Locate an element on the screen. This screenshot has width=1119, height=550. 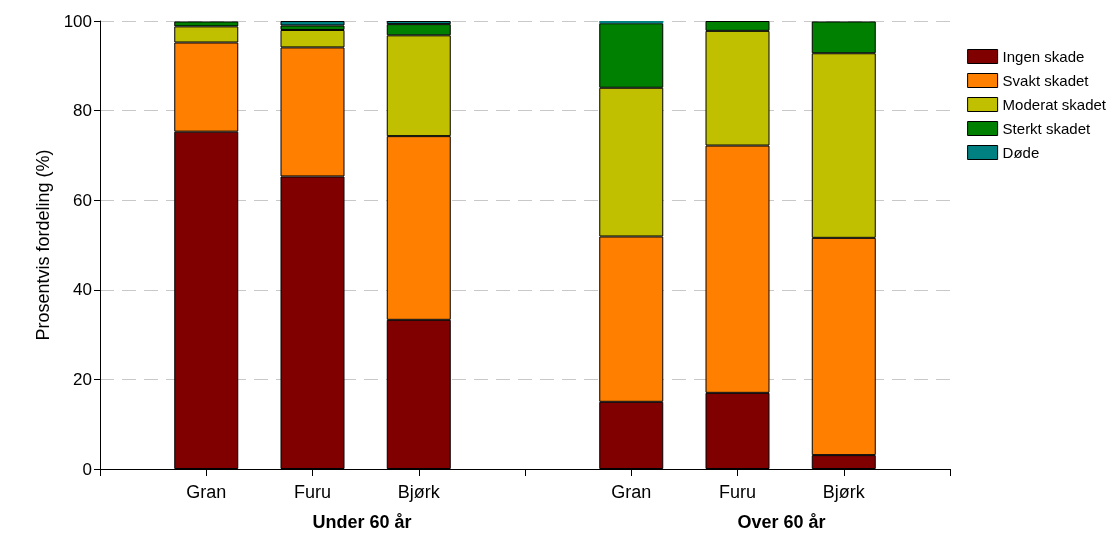
legend-label: Sterkt skadet is located at coordinates (1046, 128).